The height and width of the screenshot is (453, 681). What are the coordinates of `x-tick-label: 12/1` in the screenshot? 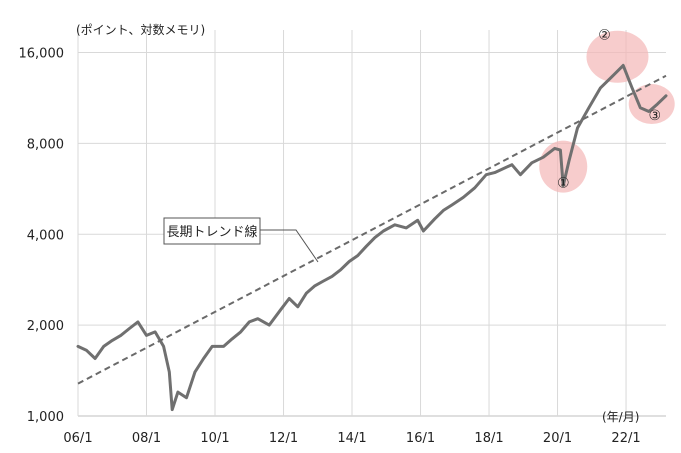 It's located at (283, 438).